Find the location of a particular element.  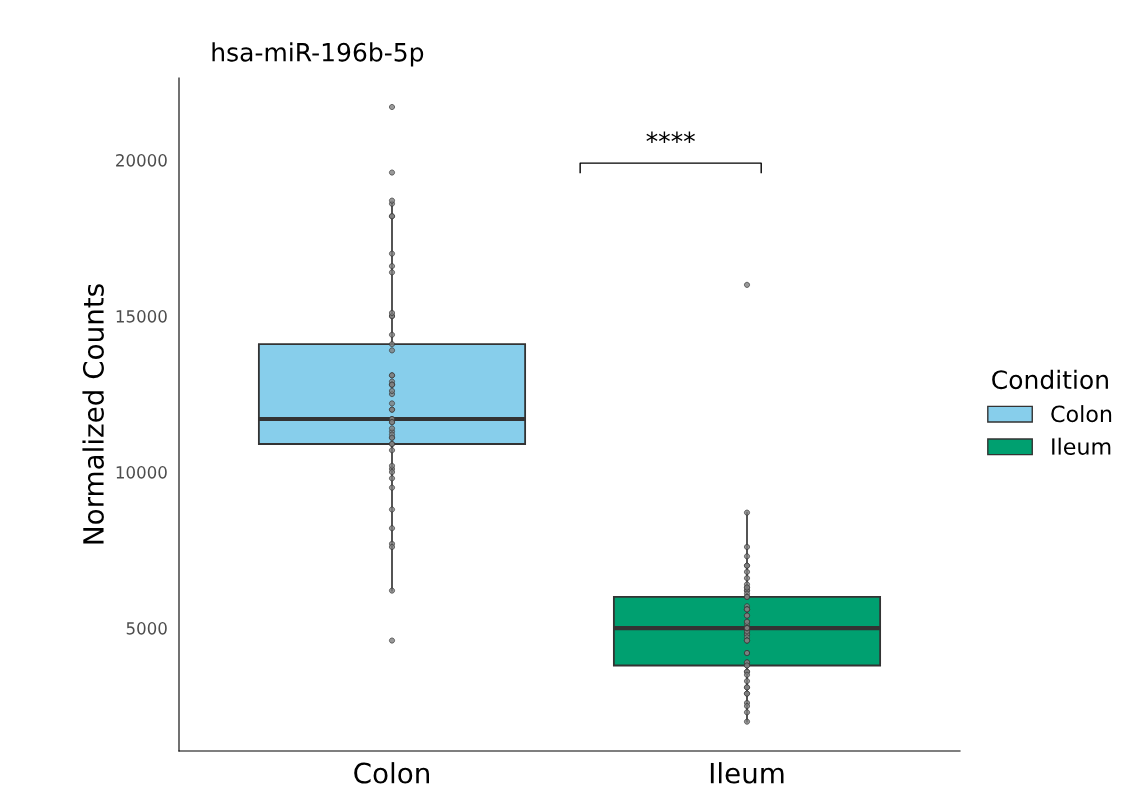

chart-title: hsa-miR-196b-5p is located at coordinates (318, 54).